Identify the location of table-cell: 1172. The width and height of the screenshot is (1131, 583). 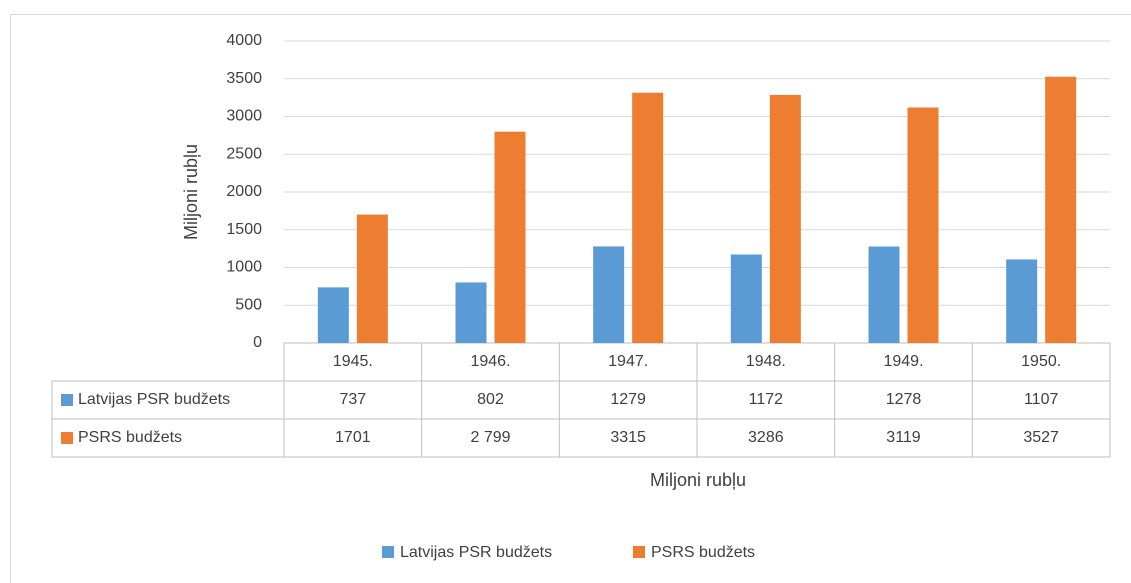
(766, 399).